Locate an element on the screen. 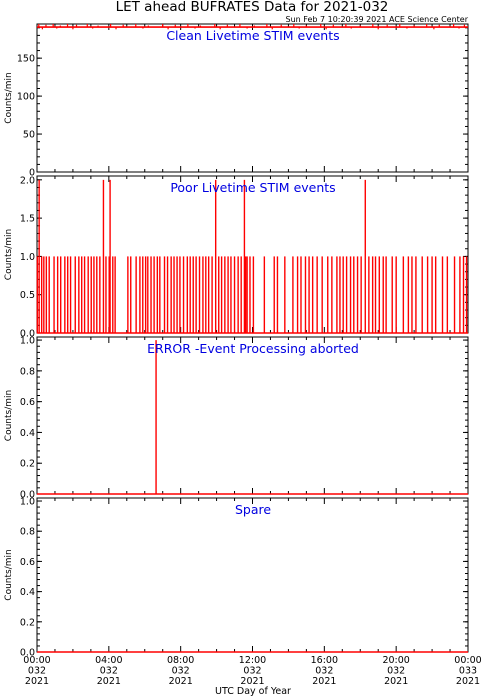 The image size is (482, 700). panel-title: Spare is located at coordinates (253, 509).